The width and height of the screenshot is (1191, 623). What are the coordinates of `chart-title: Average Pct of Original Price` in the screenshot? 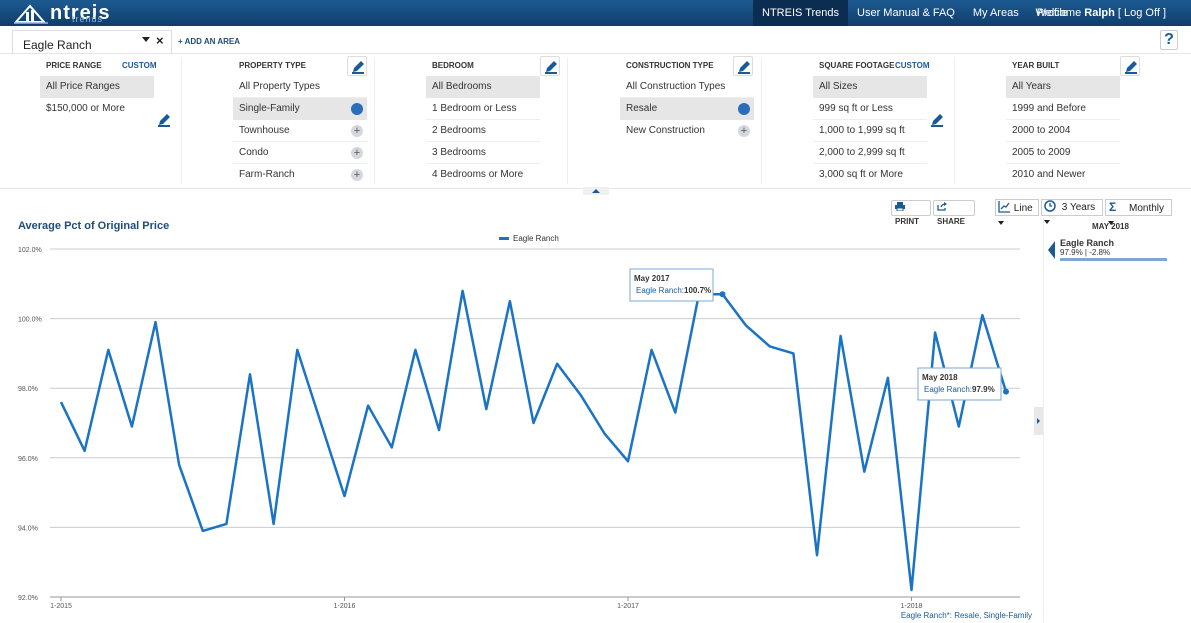 It's located at (94, 226).